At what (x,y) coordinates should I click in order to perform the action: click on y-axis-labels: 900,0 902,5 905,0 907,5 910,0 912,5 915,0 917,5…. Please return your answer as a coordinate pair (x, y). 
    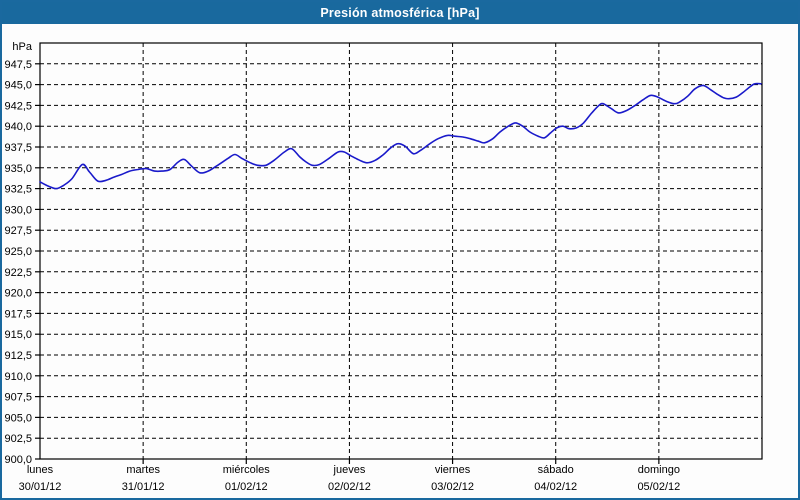
    Looking at the image, I should click on (18, 253).